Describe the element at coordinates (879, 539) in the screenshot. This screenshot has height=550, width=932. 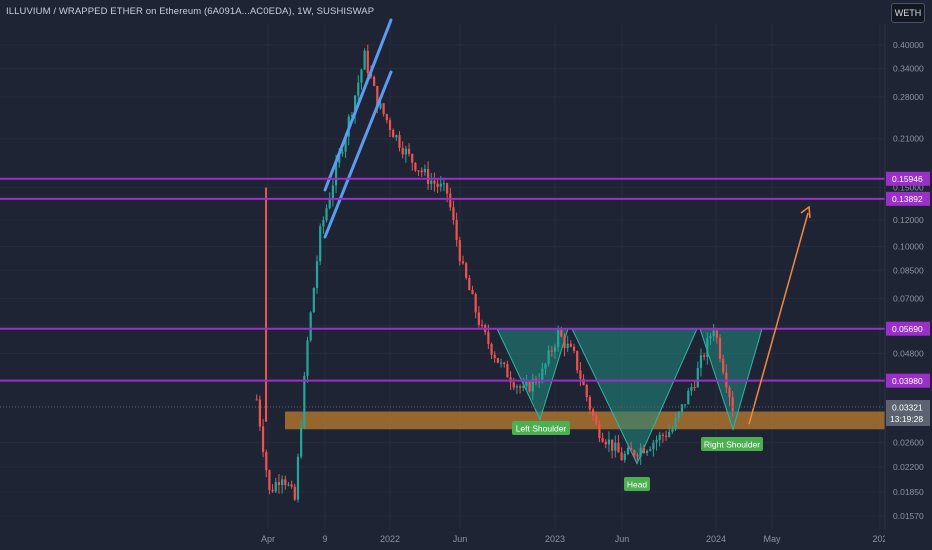
I see `x-tick-label: 202` at that location.